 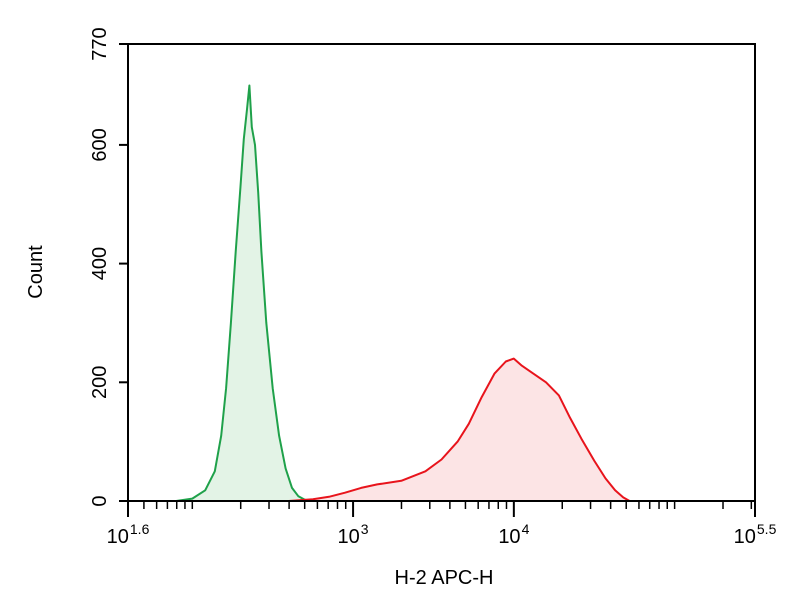 I want to click on y-tick-label: 200, so click(x=100, y=382).